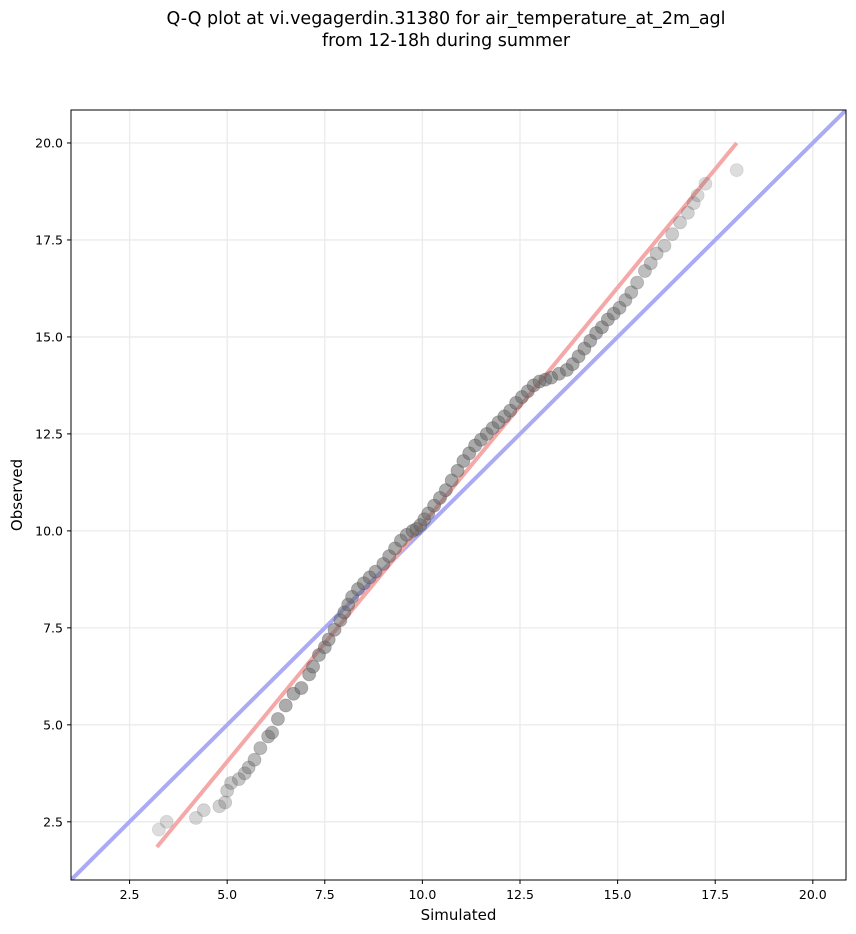  I want to click on x-tick-label: 10.0, so click(422, 894).